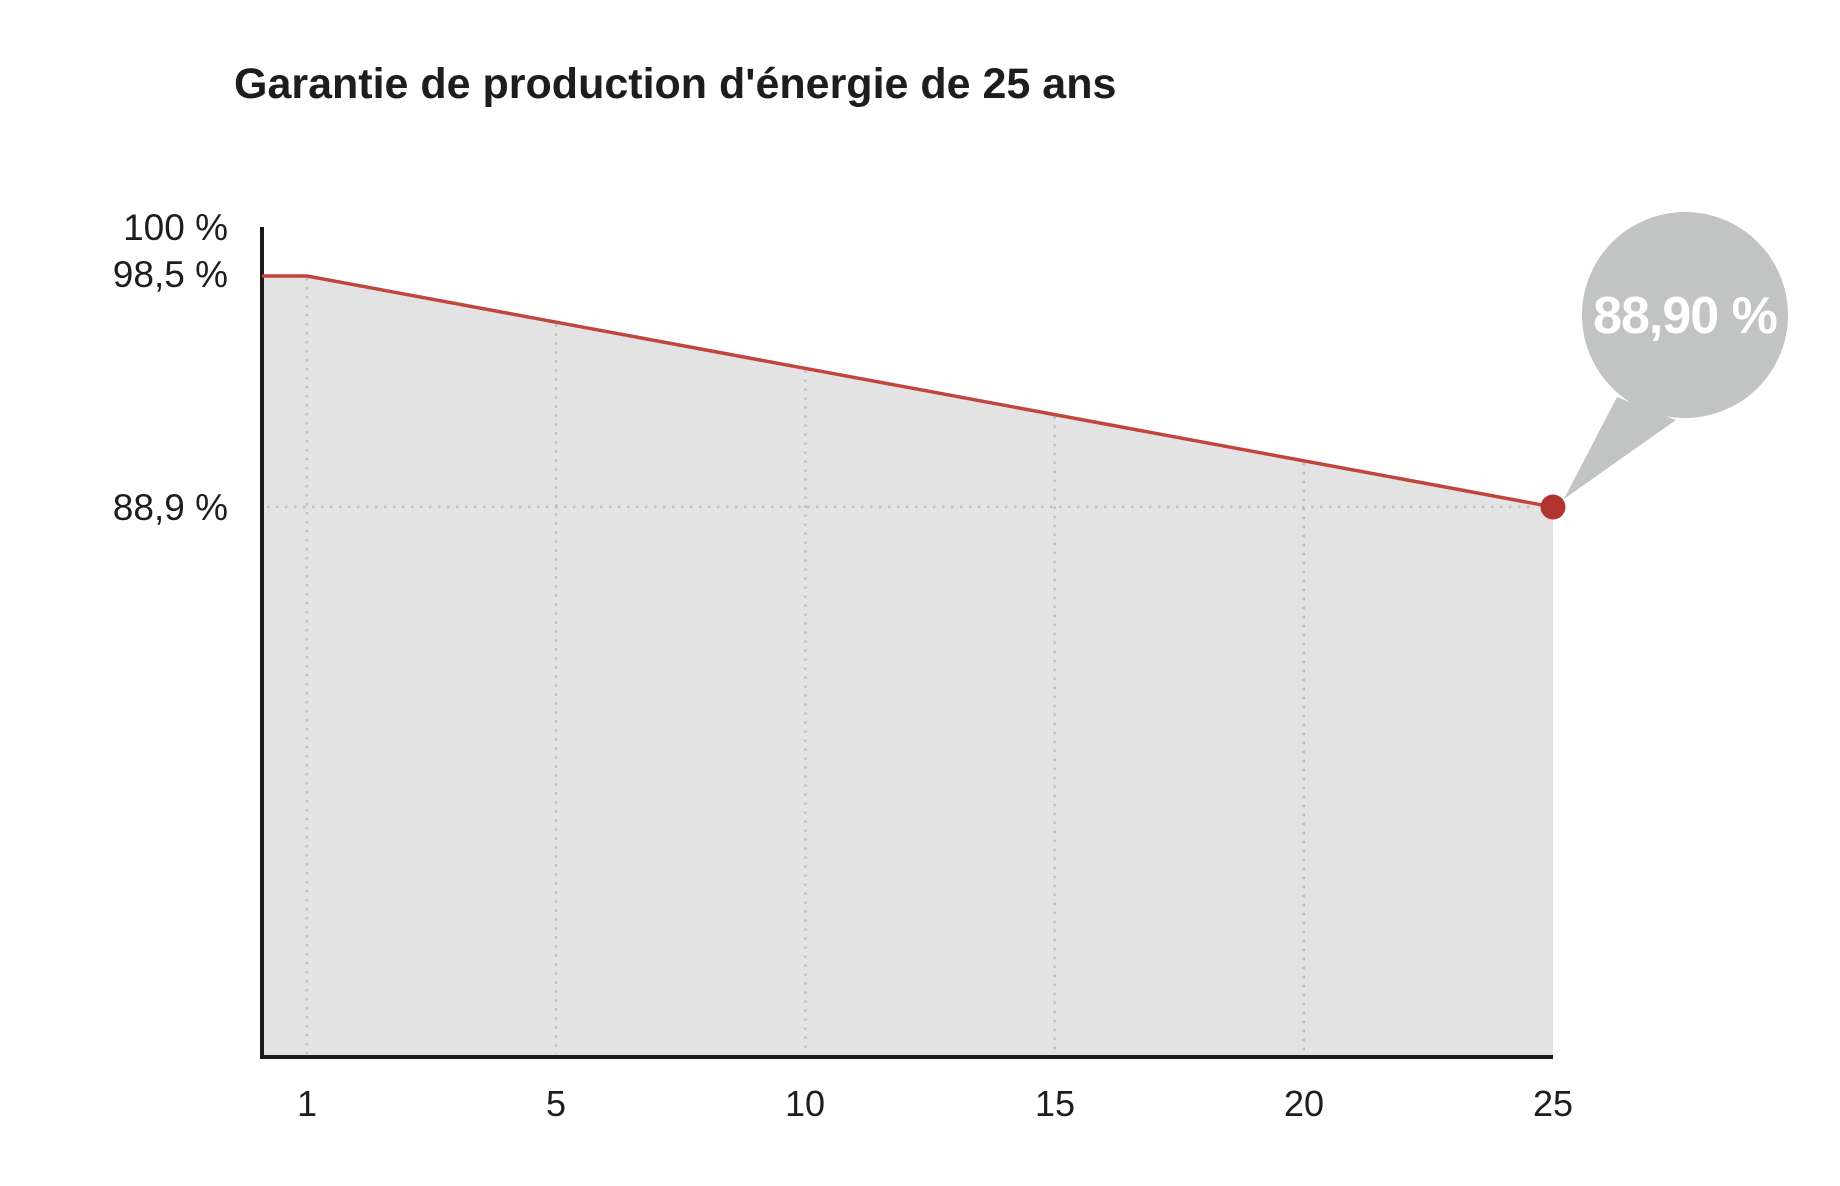  What do you see at coordinates (1620, 448) in the screenshot?
I see `callout-tail` at bounding box center [1620, 448].